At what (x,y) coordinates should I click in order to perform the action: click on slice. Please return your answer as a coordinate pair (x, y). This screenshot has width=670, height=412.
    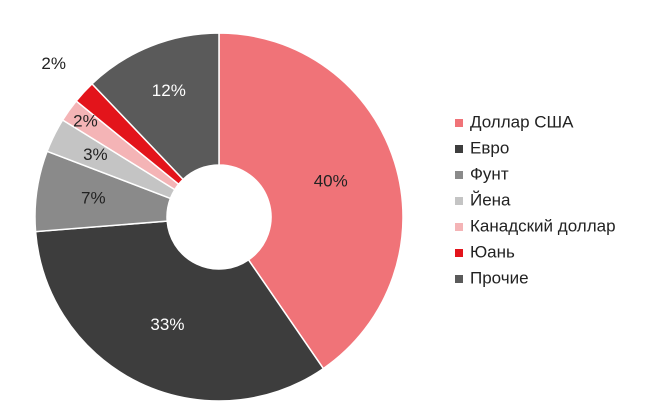
    Looking at the image, I should click on (155, 106).